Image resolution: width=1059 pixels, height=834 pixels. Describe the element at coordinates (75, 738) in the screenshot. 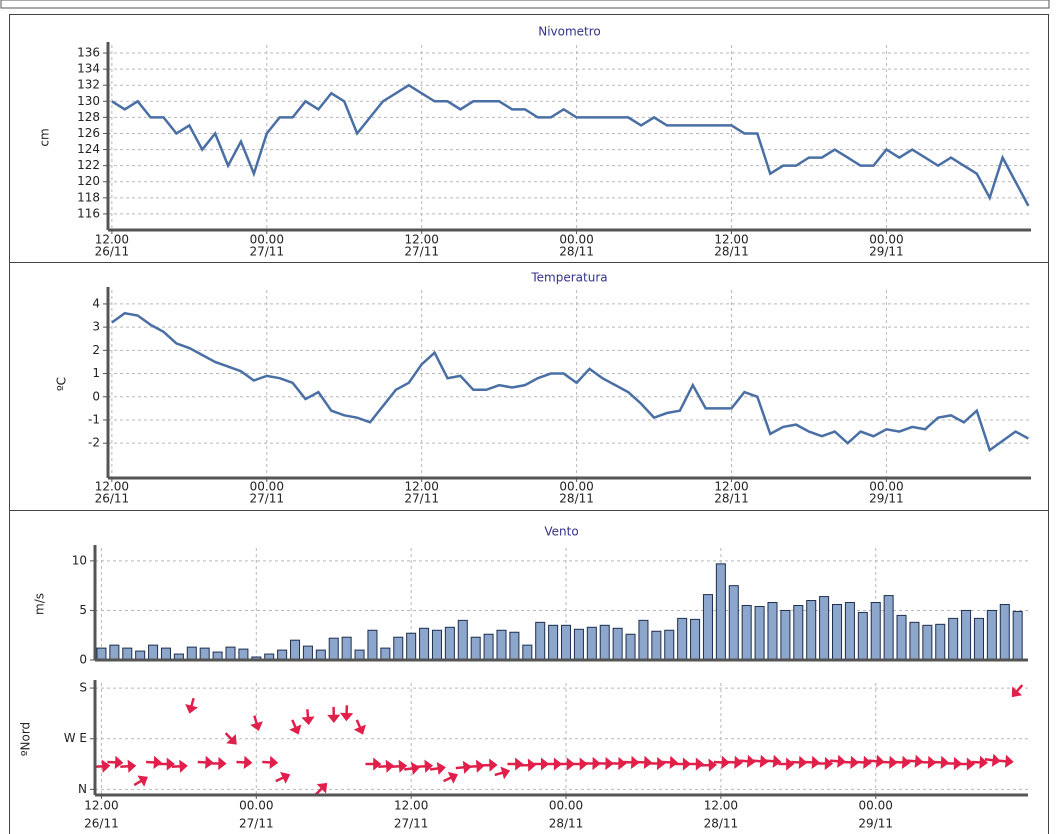

I see `y-tick-label: W E` at that location.